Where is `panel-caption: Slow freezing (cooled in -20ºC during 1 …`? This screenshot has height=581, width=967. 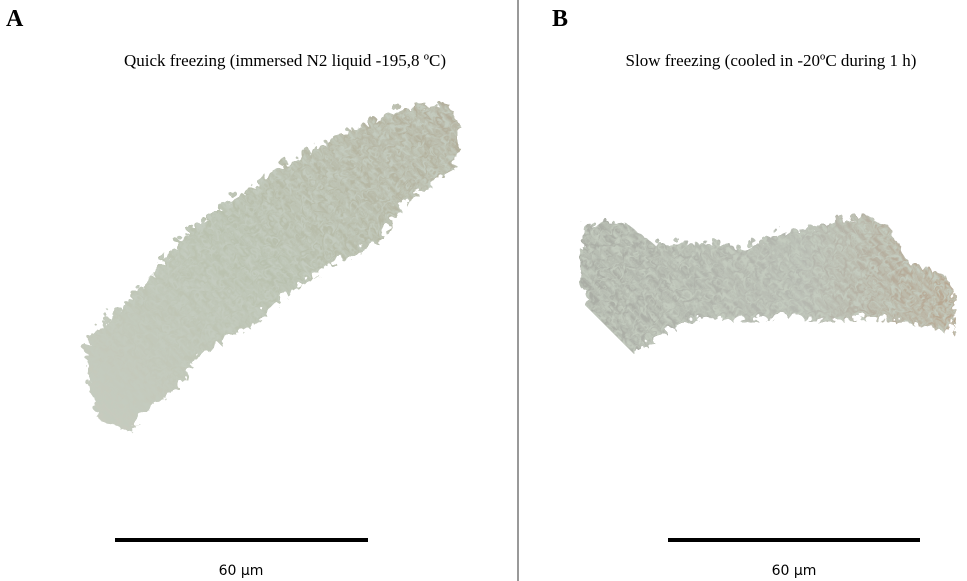
panel-caption: Slow freezing (cooled in -20ºC during 1 … is located at coordinates (771, 60).